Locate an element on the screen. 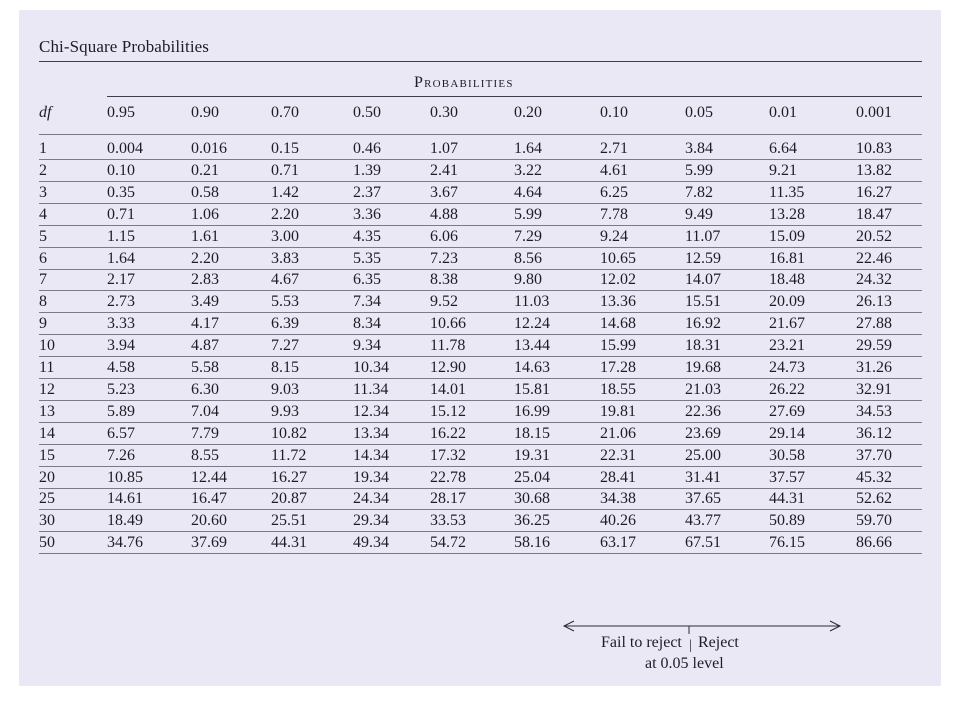 This screenshot has width=960, height=720. critical-value-cell: 9.52 is located at coordinates (444, 301).